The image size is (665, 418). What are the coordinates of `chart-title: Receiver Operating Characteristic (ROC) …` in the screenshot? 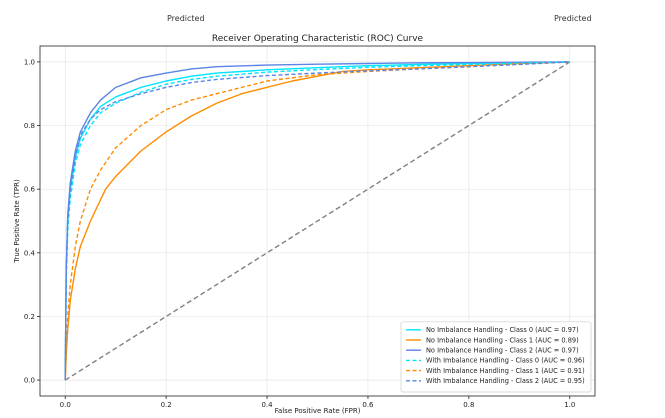 It's located at (318, 39).